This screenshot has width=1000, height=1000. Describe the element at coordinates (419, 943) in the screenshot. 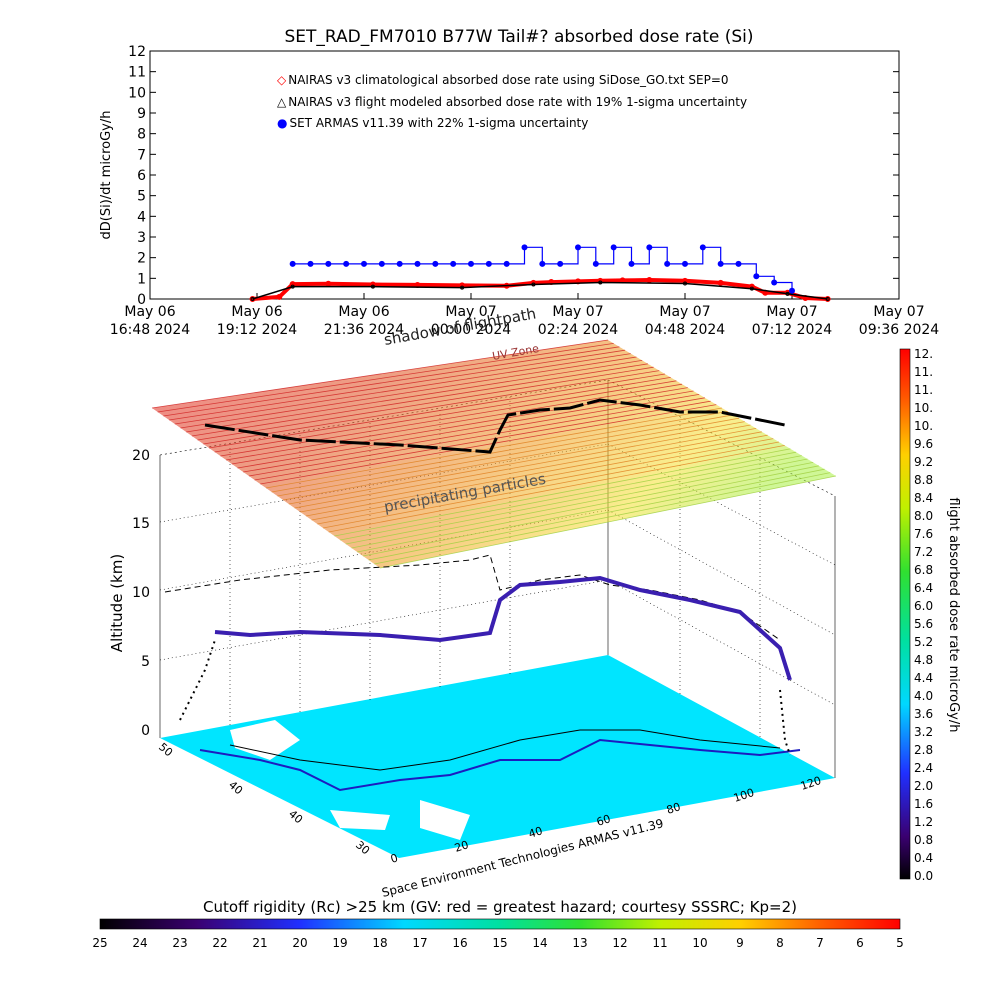

I see `rigidity-colorbar-tick-label: 17` at that location.